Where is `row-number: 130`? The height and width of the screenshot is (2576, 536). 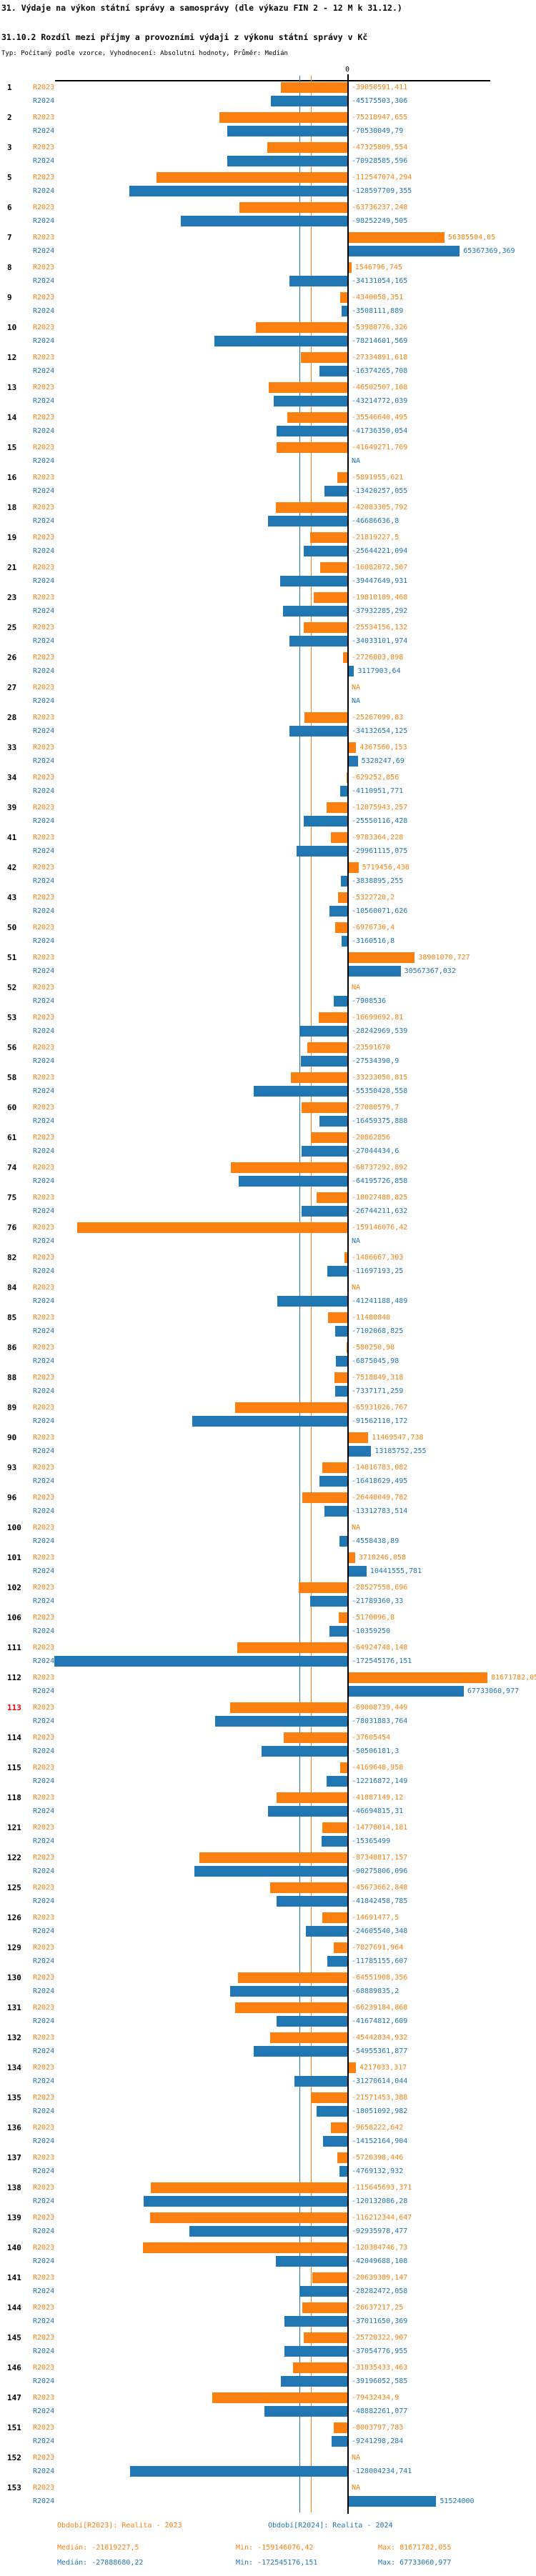 row-number: 130 is located at coordinates (14, 1978).